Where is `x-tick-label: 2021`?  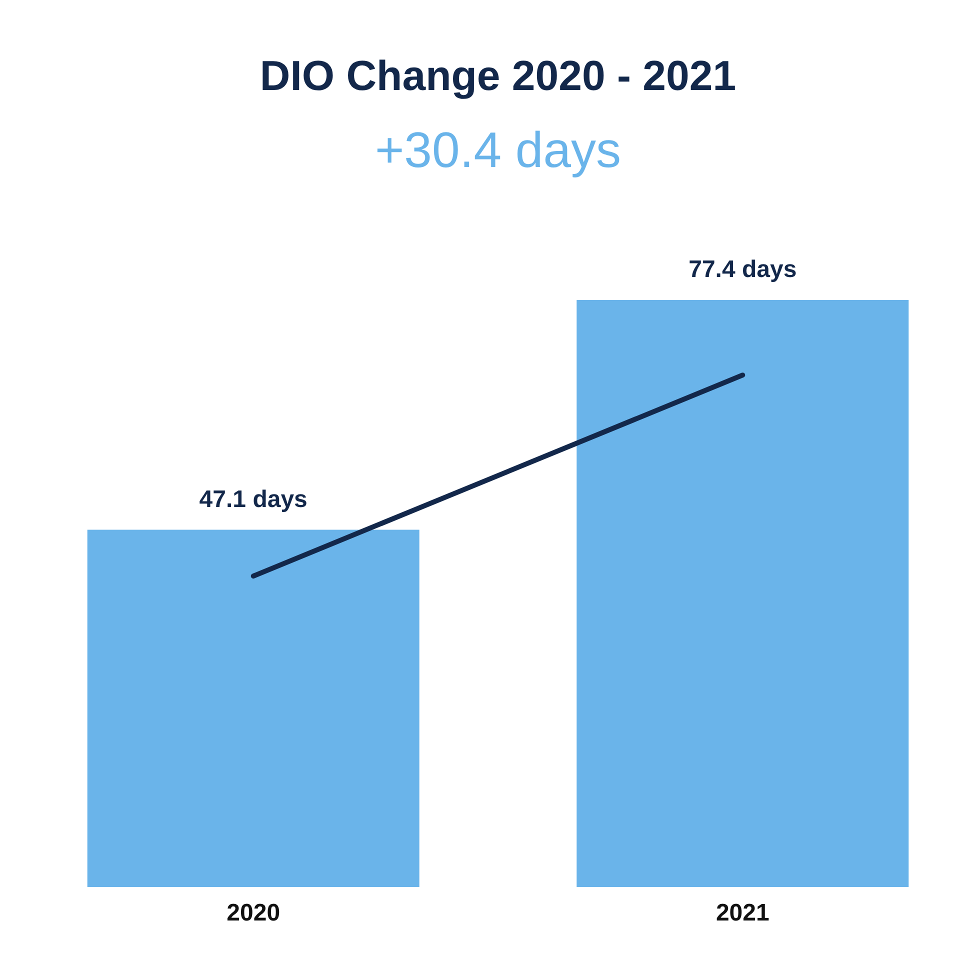
x-tick-label: 2021 is located at coordinates (743, 913).